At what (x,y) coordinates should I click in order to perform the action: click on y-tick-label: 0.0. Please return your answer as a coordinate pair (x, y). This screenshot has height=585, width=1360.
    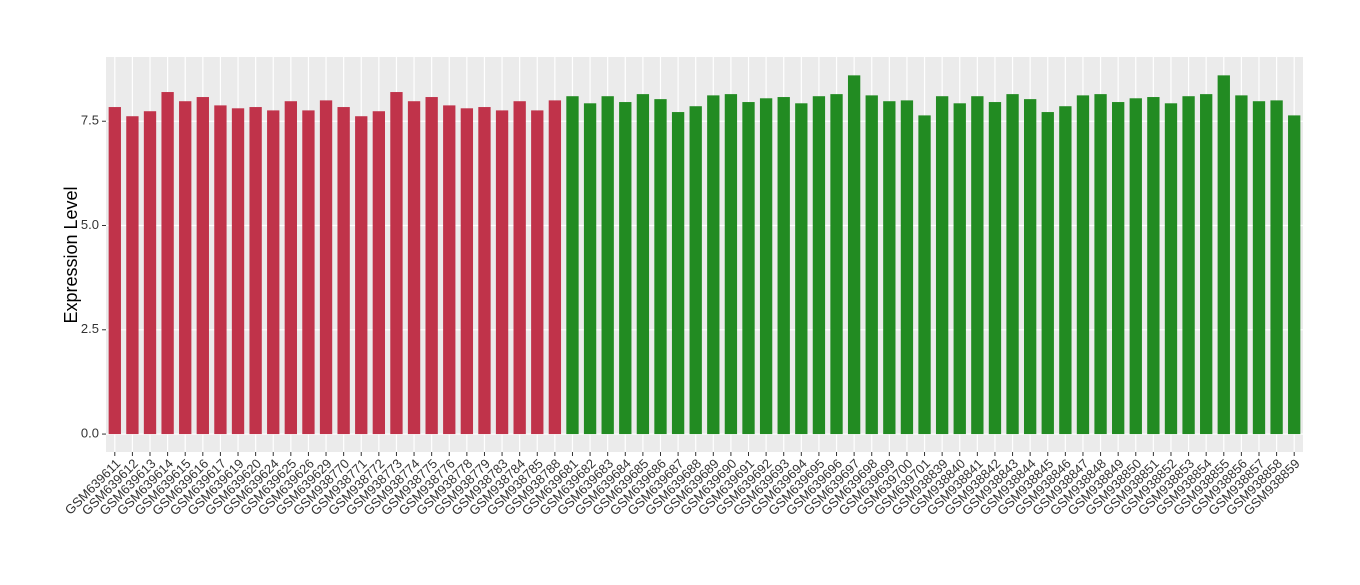
    Looking at the image, I should click on (90, 433).